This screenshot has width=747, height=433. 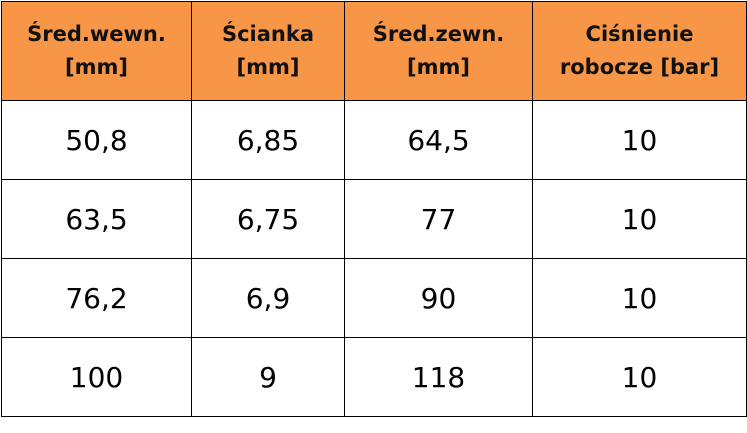 I want to click on header-wall-thickness-label: Ścianka, so click(x=268, y=34).